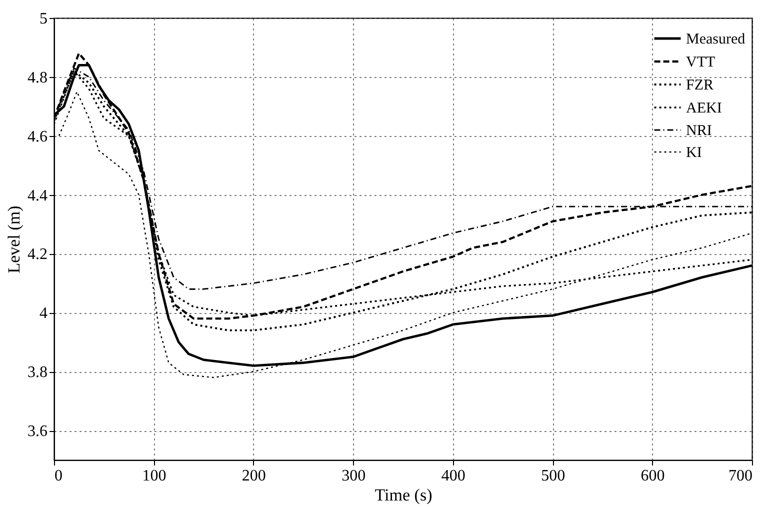  Describe the element at coordinates (254, 476) in the screenshot. I see `x-tick-label: 200` at that location.